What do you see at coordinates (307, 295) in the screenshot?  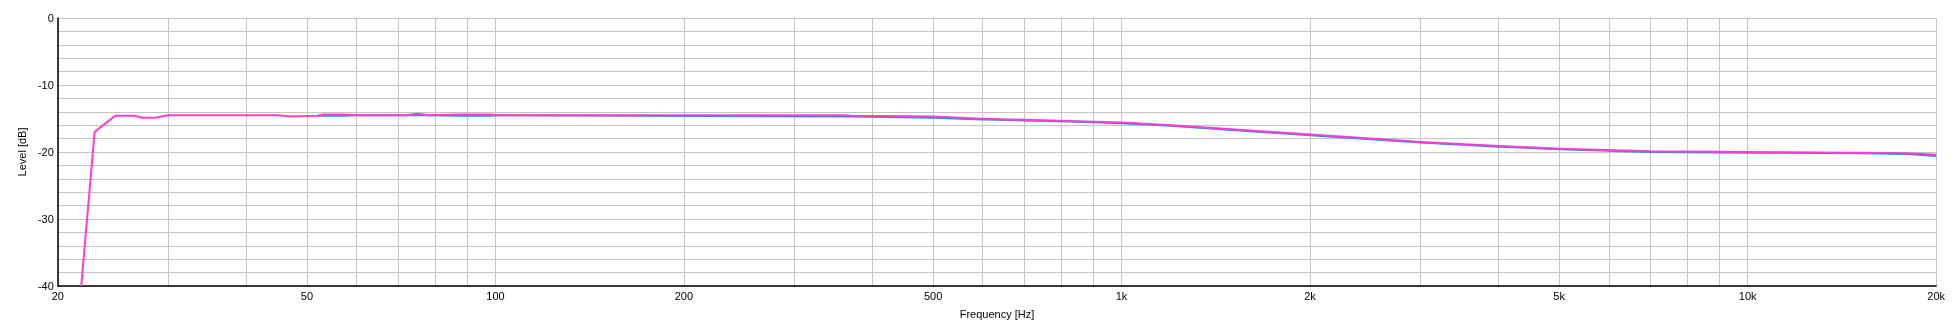 I see `x-tick-label: 50` at bounding box center [307, 295].